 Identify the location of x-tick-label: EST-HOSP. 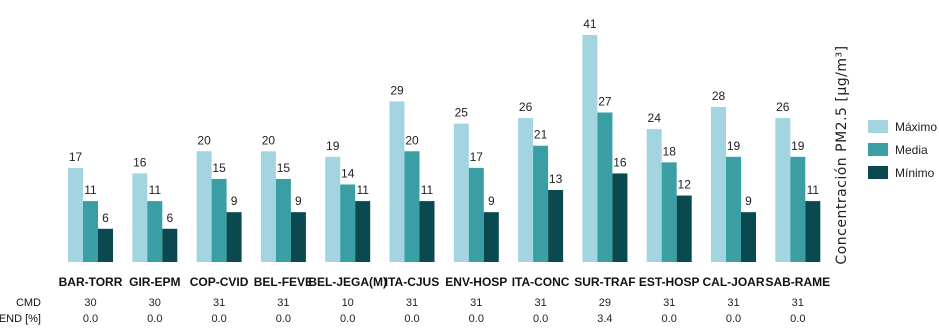
(669, 282).